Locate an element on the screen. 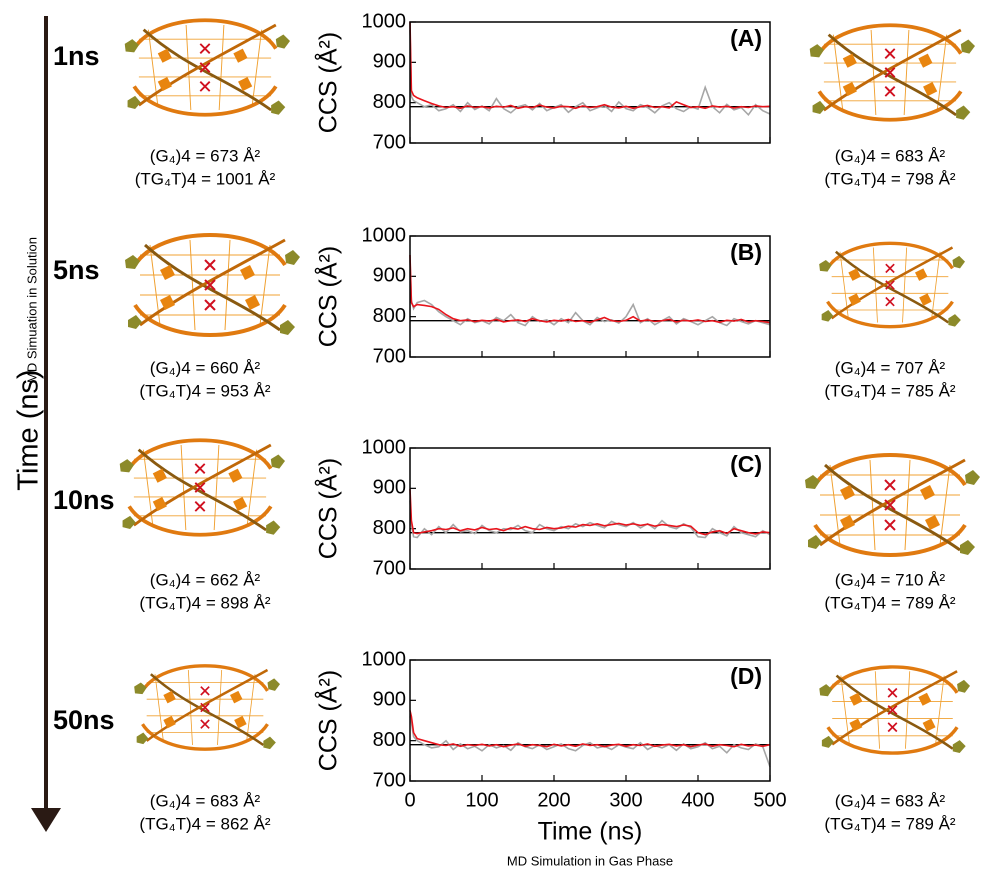 The width and height of the screenshot is (985, 872). panel-label: (D) is located at coordinates (746, 676).